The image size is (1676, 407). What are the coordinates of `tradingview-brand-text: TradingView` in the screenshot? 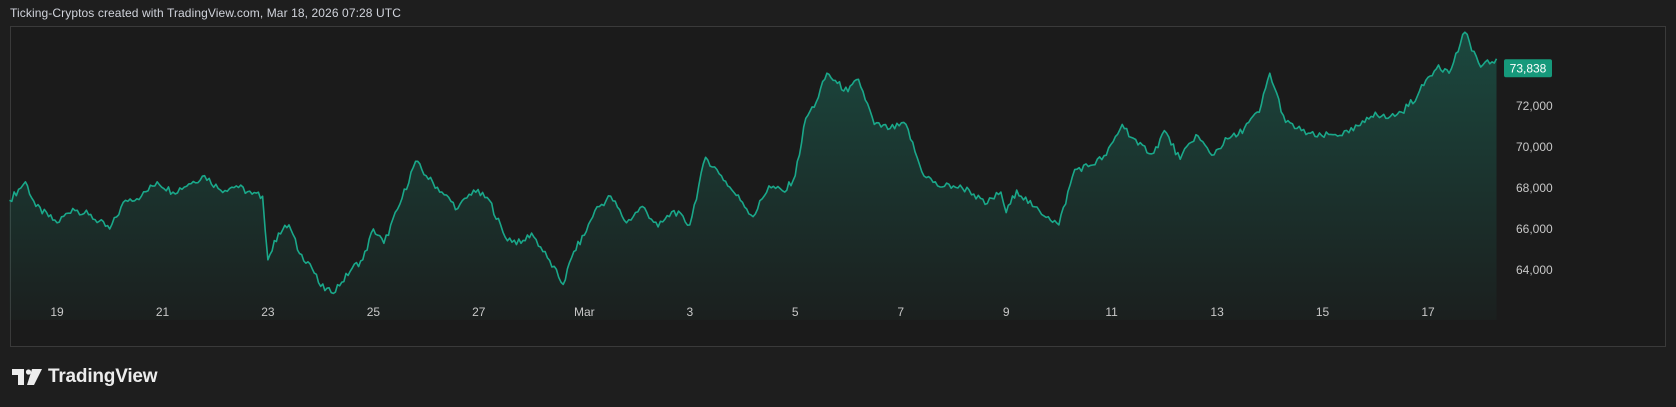 It's located at (103, 376).